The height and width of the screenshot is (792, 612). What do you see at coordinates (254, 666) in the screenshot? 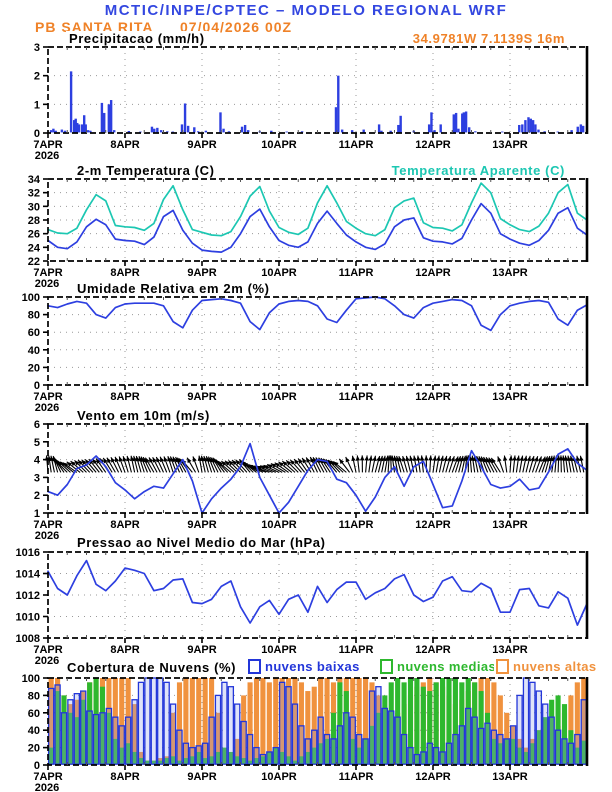
I see `low-clouds-swatch-icon` at bounding box center [254, 666].